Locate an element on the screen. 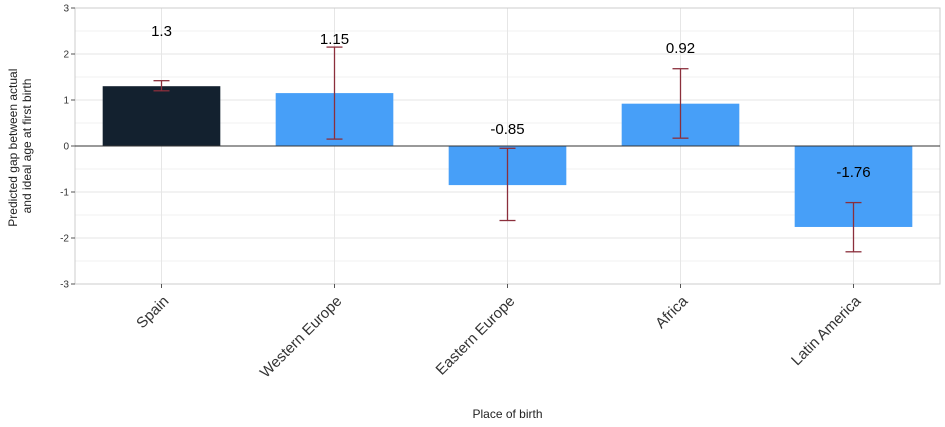  y-axis-title-line-2: and ideal age at first birth is located at coordinates (27, 146).